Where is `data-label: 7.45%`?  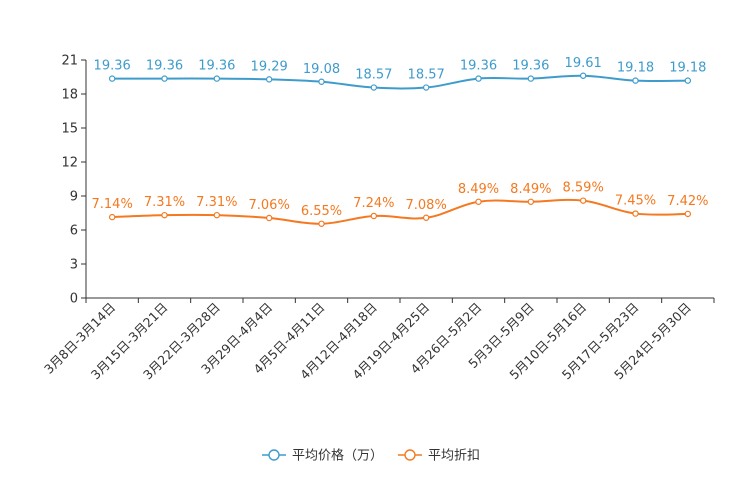 data-label: 7.45% is located at coordinates (635, 201).